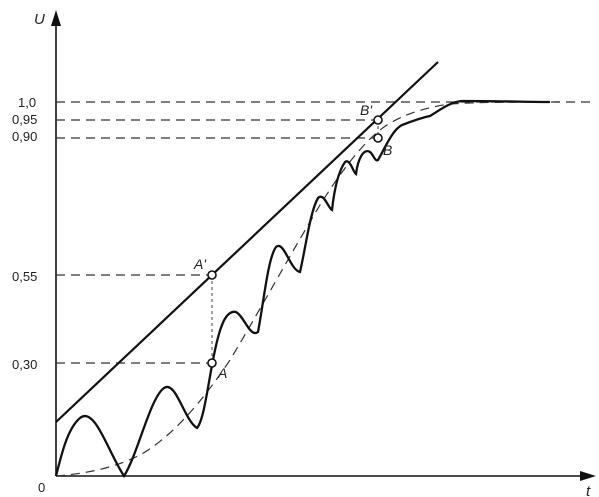  I want to click on origin-label: 0, so click(41, 487).